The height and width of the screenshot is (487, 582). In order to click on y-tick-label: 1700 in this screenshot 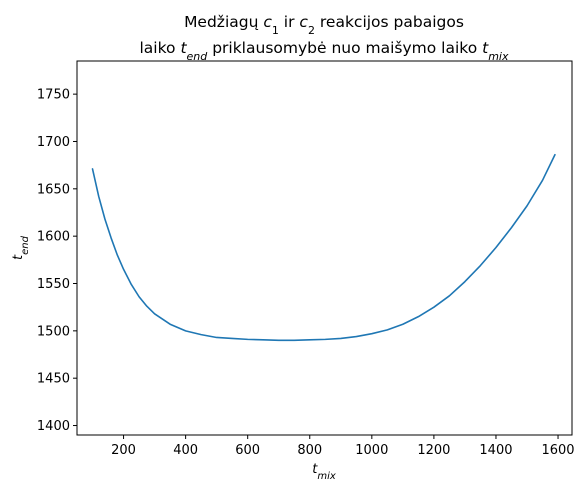, I will do `click(53, 142)`.